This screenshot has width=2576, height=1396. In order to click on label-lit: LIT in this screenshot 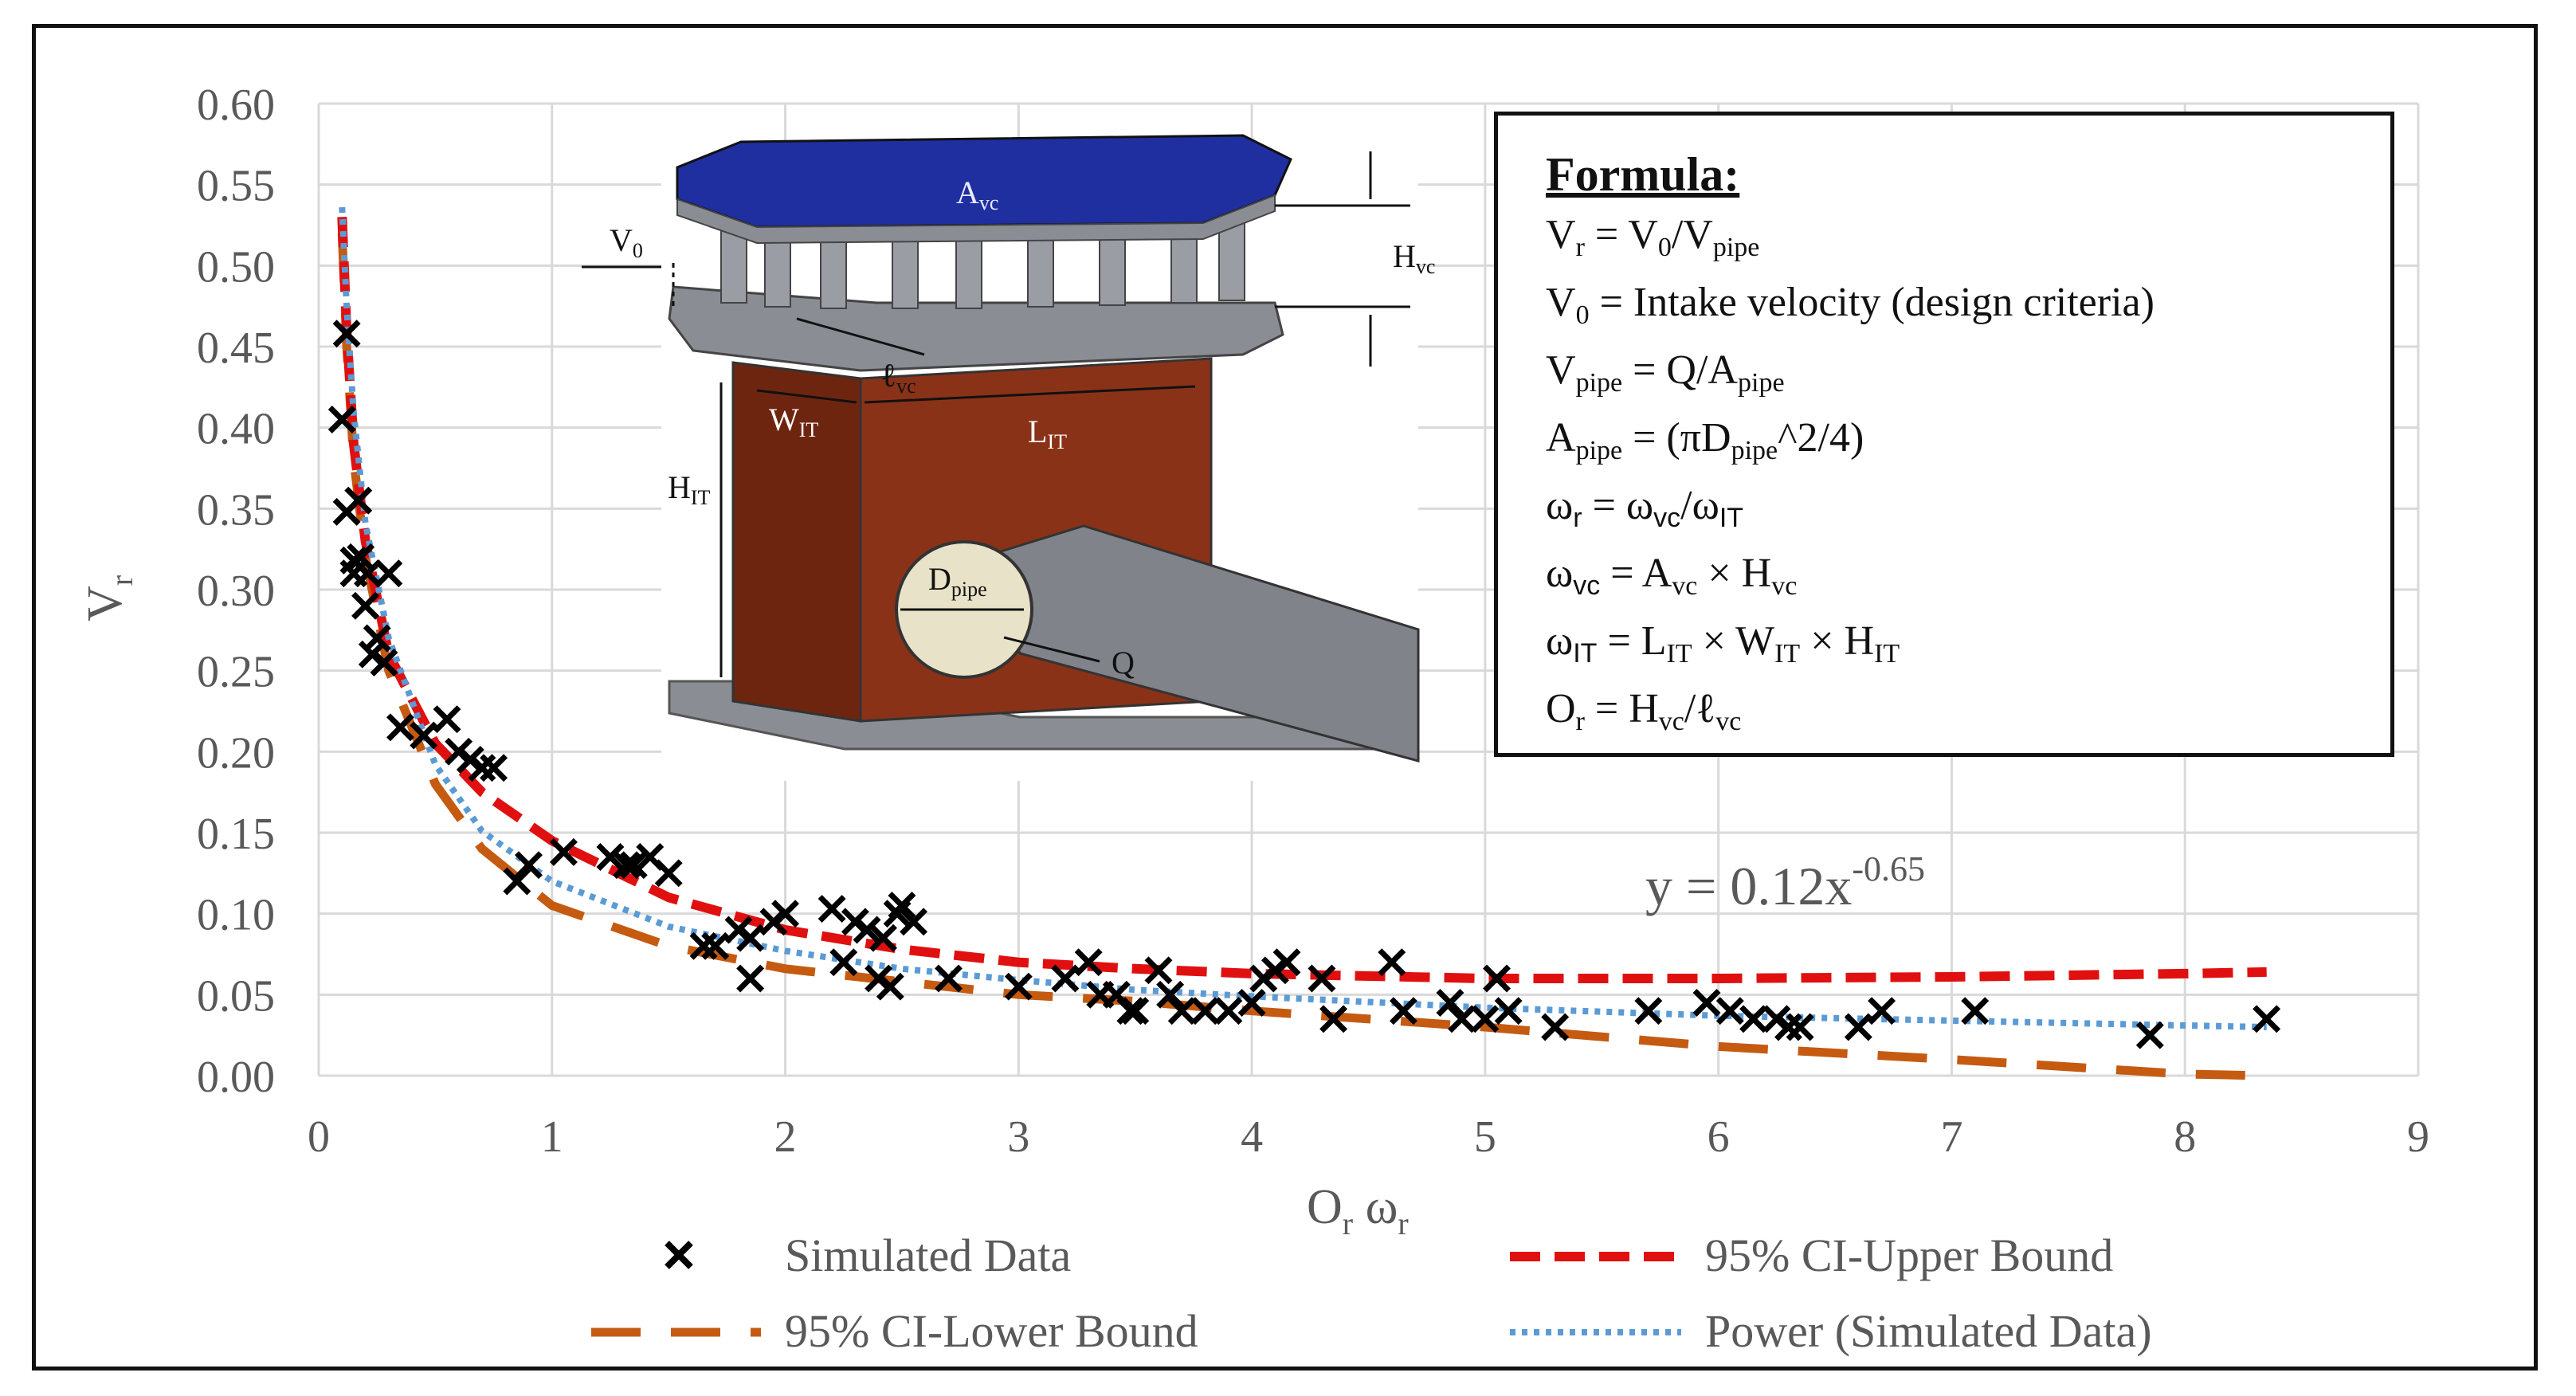, I will do `click(1047, 434)`.